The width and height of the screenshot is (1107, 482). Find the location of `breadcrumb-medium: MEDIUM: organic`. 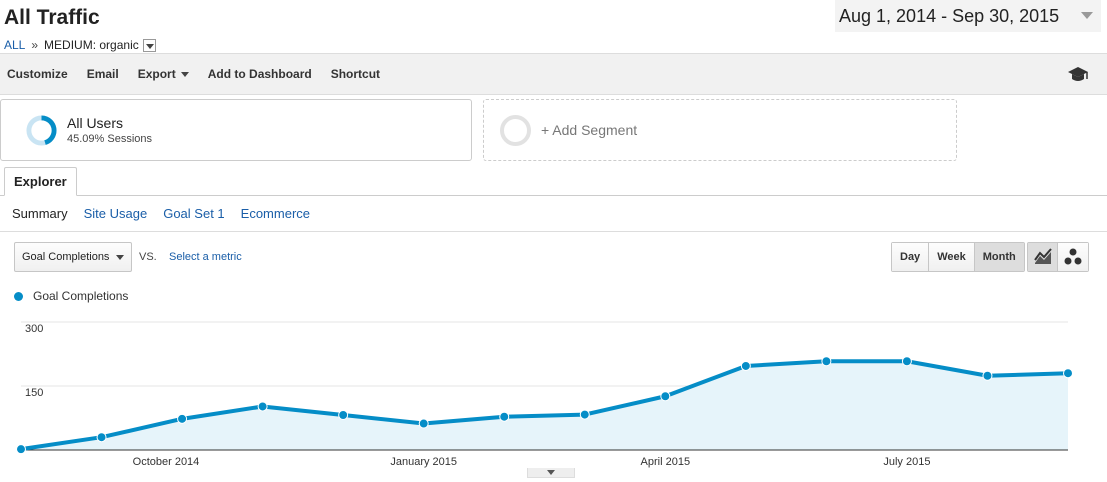

breadcrumb-medium: MEDIUM: organic is located at coordinates (91, 45).